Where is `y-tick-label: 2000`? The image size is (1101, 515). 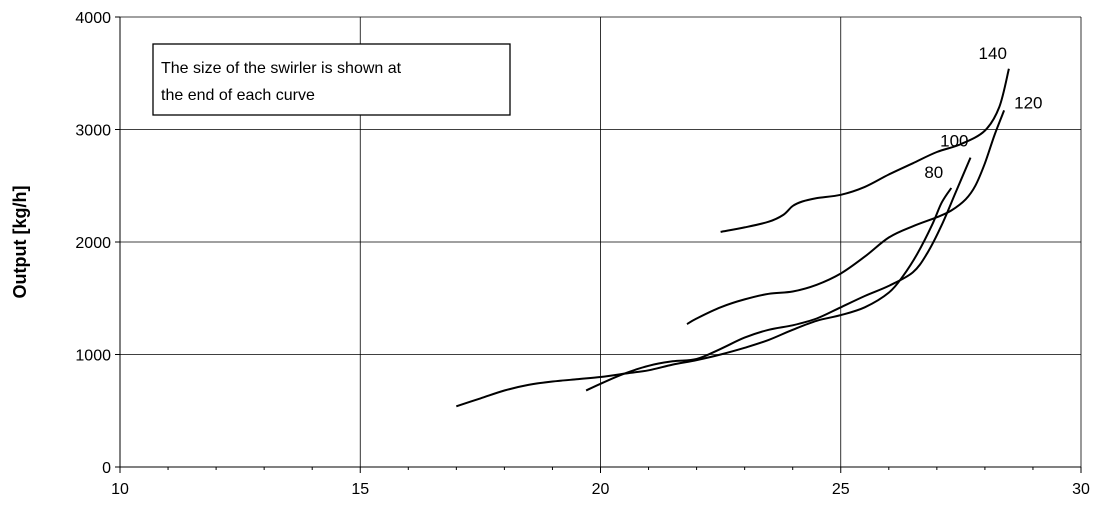
y-tick-label: 2000 is located at coordinates (93, 243).